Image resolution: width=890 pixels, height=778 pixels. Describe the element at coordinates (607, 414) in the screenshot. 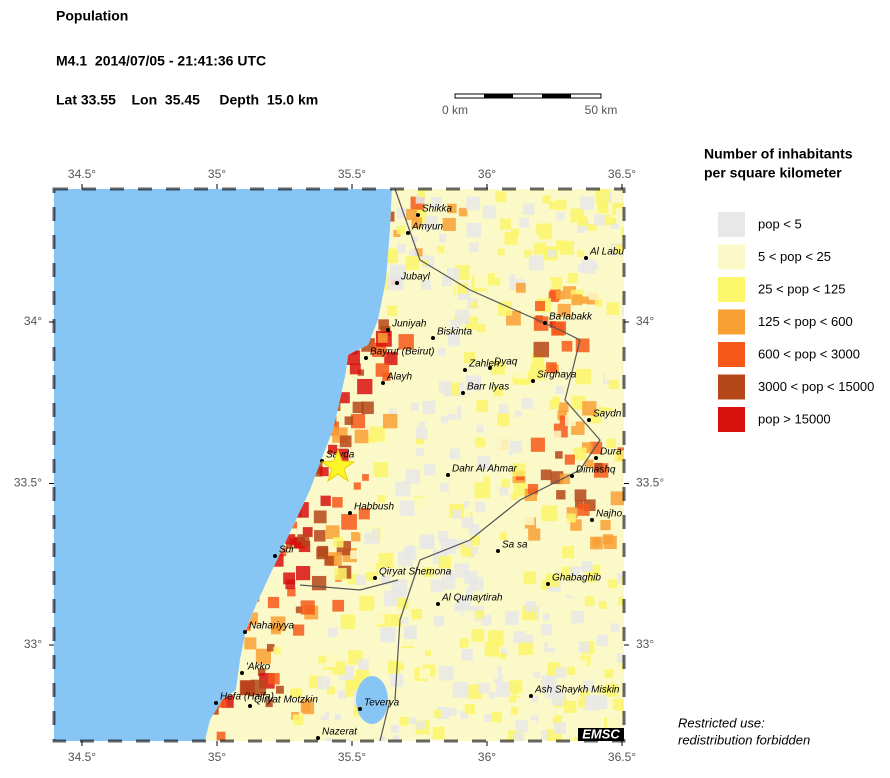

I see `city-label: Saydn` at that location.